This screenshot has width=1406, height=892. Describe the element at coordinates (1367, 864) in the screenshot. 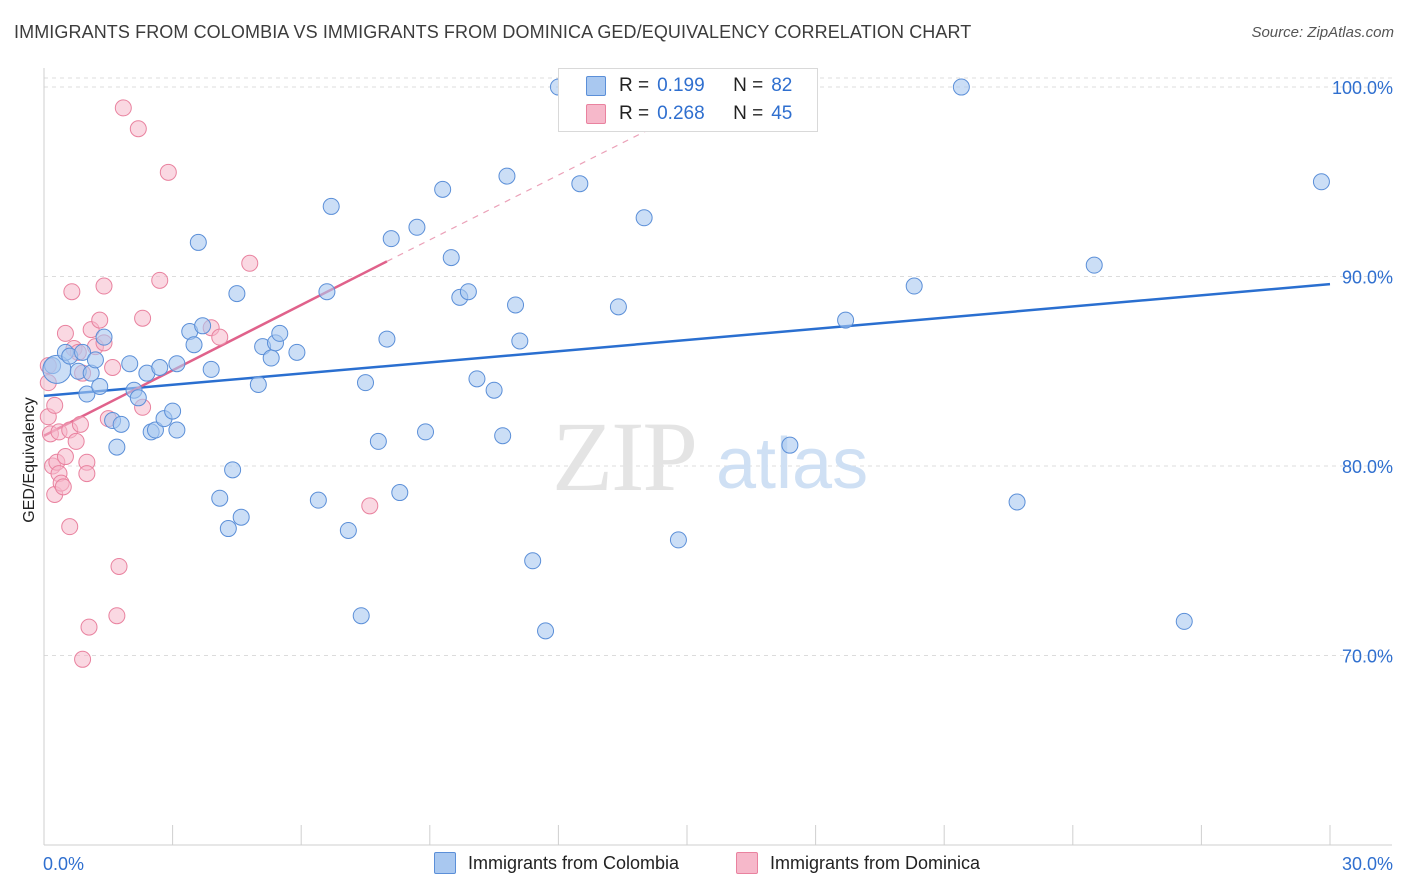

I see `x-tick-label-max: 30.0%` at that location.